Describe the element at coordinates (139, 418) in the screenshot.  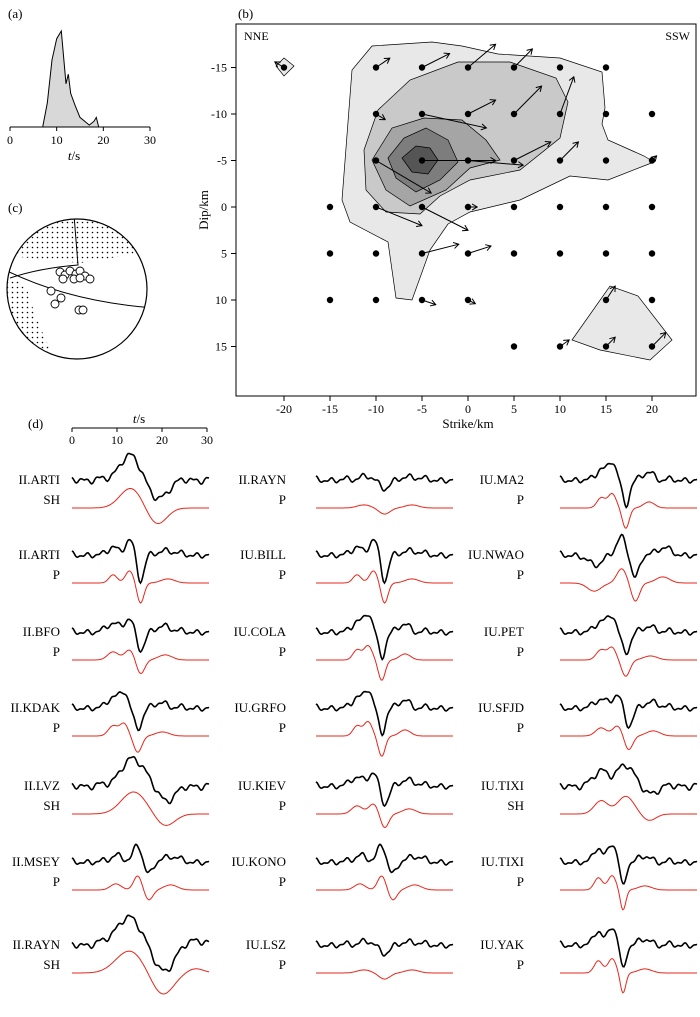
I see `waveform-axis-label: t/s` at that location.